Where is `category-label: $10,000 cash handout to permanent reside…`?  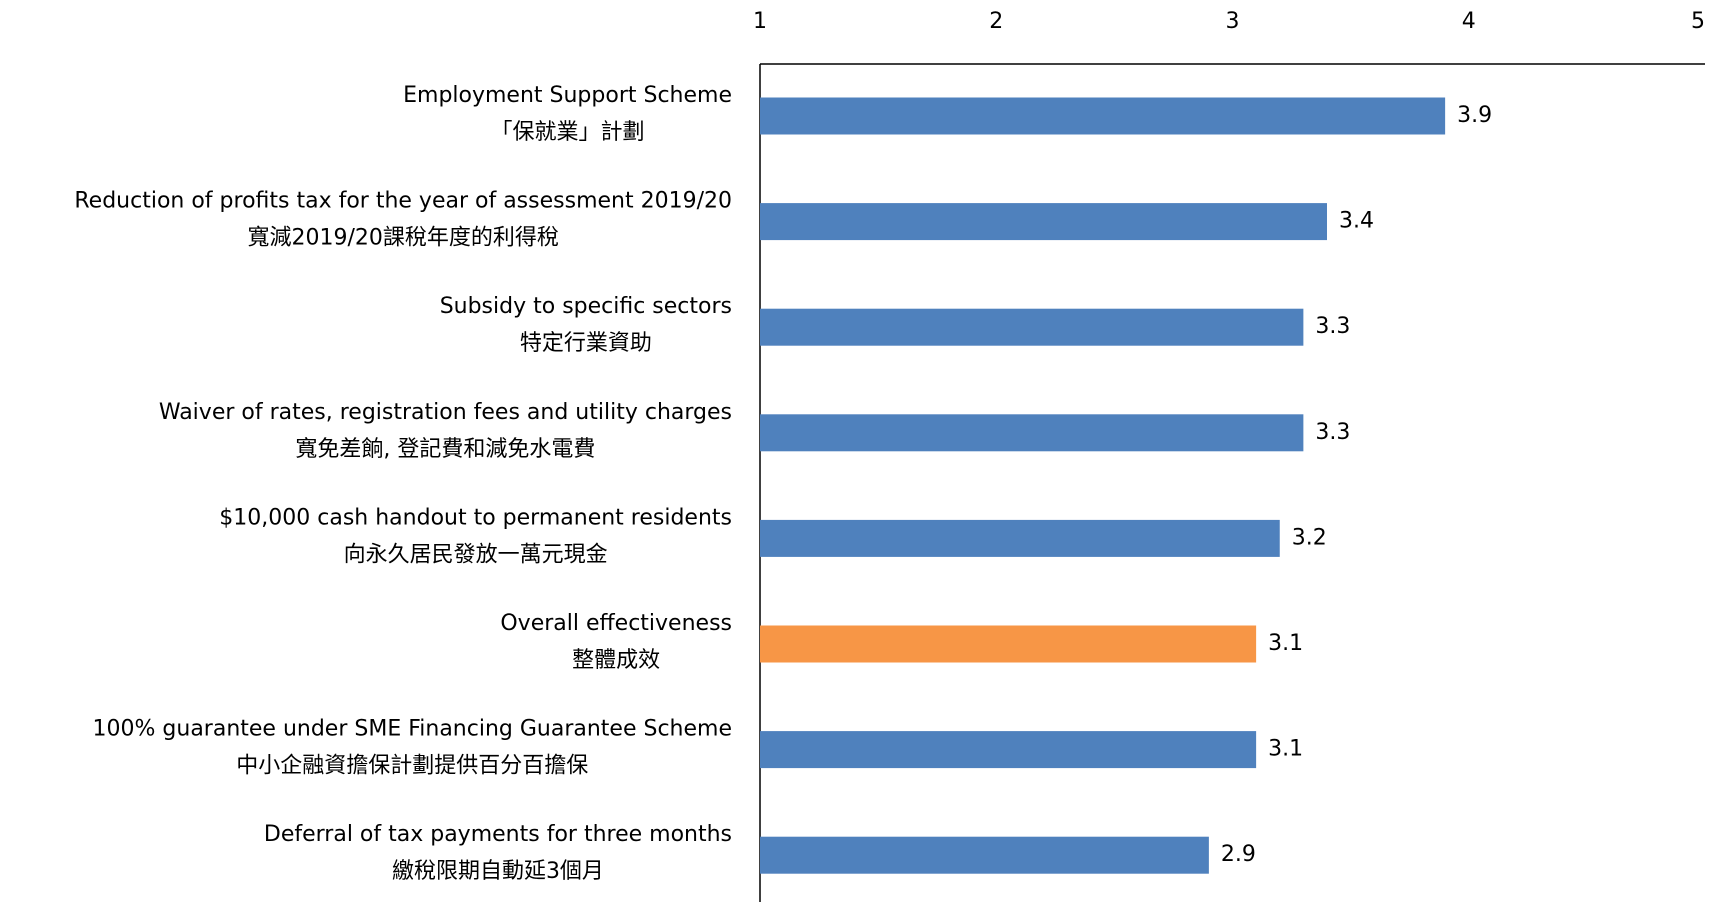
category-label: $10,000 cash handout to permanent reside… is located at coordinates (475, 517).